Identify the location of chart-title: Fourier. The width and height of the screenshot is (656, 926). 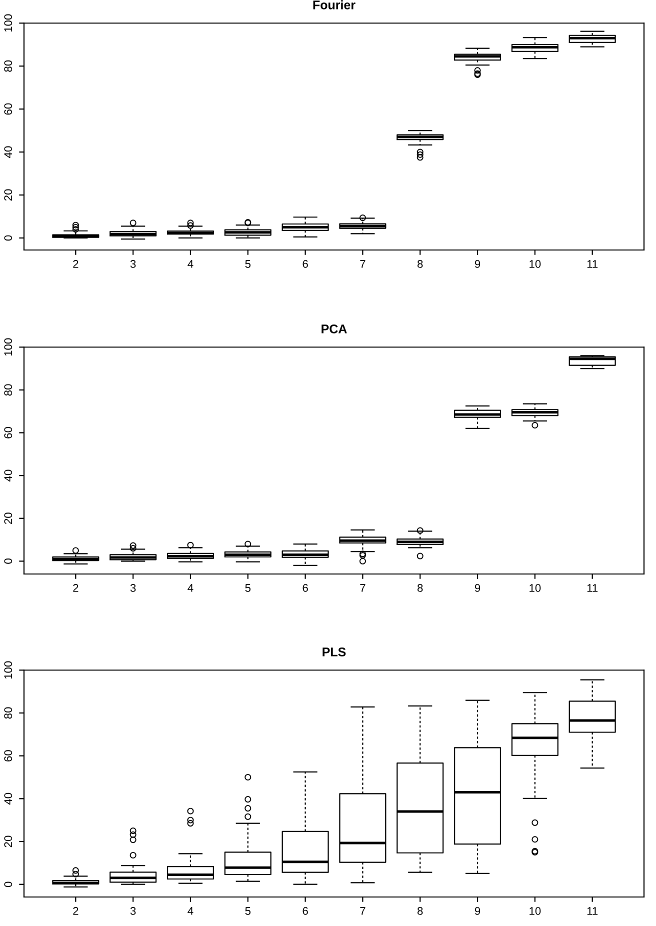
(334, 5).